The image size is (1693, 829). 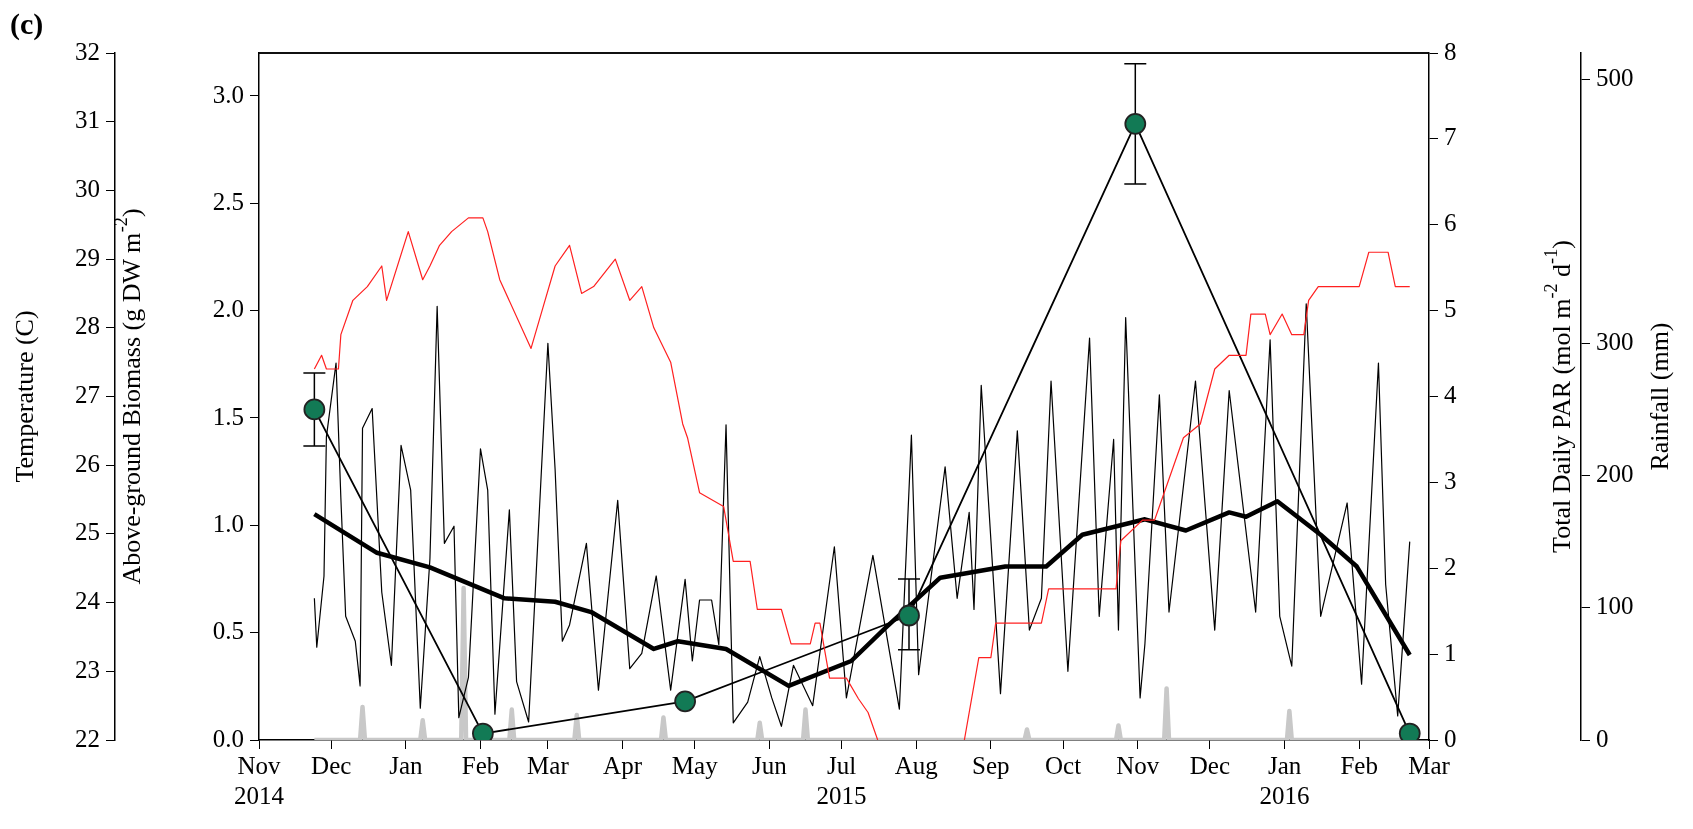 What do you see at coordinates (916, 765) in the screenshot?
I see `x-tick-label: Aug` at bounding box center [916, 765].